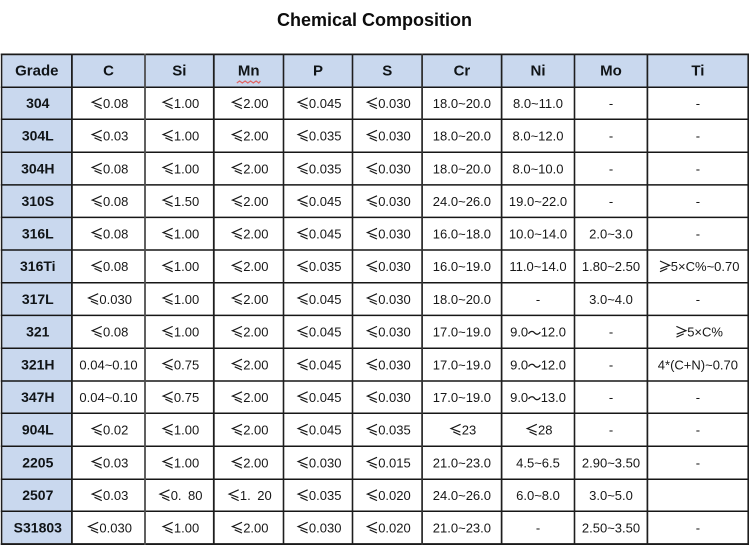  I want to click on svg-text: 8.0~12.0, so click(538, 135).